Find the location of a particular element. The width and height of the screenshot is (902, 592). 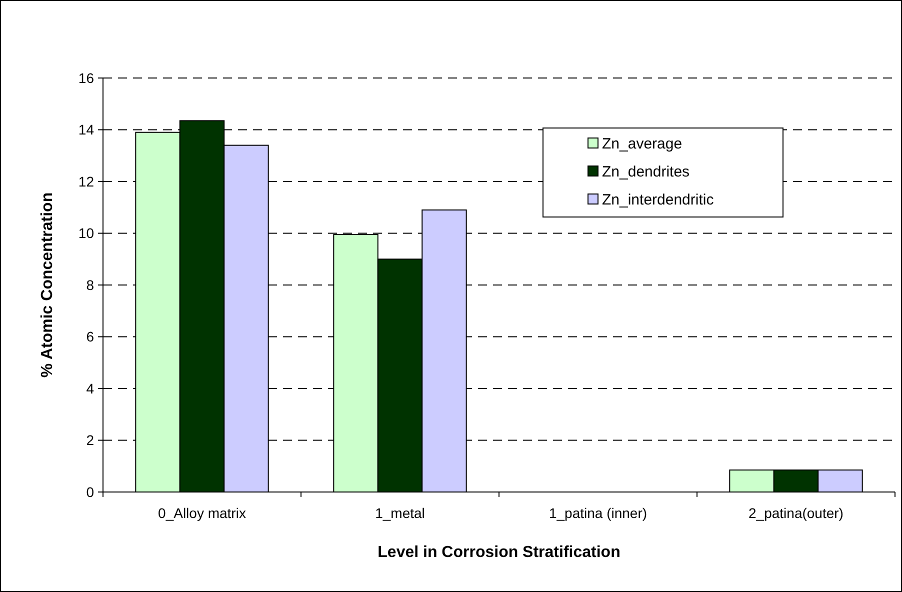

x-tick-label: 1_patina (inner) is located at coordinates (598, 513).